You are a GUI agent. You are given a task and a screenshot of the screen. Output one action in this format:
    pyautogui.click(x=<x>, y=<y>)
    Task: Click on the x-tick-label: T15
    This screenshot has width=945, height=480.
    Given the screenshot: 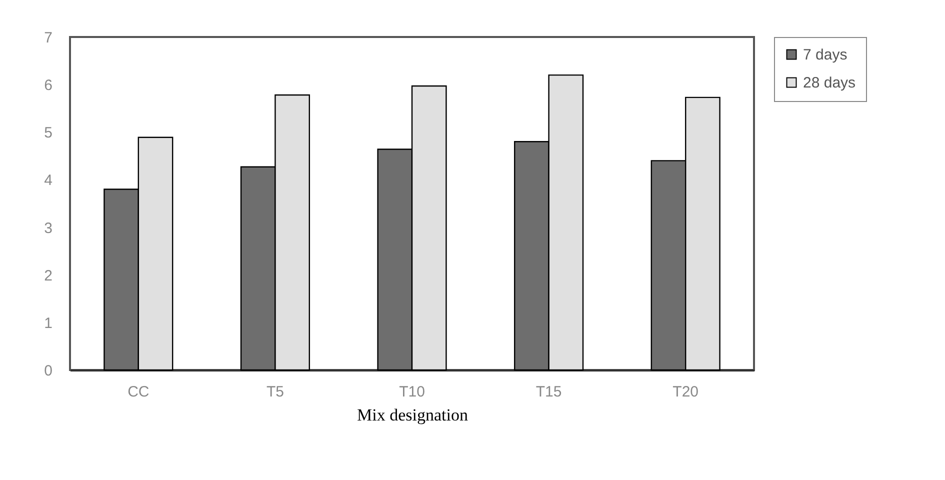 What is the action you would take?
    pyautogui.click(x=549, y=392)
    